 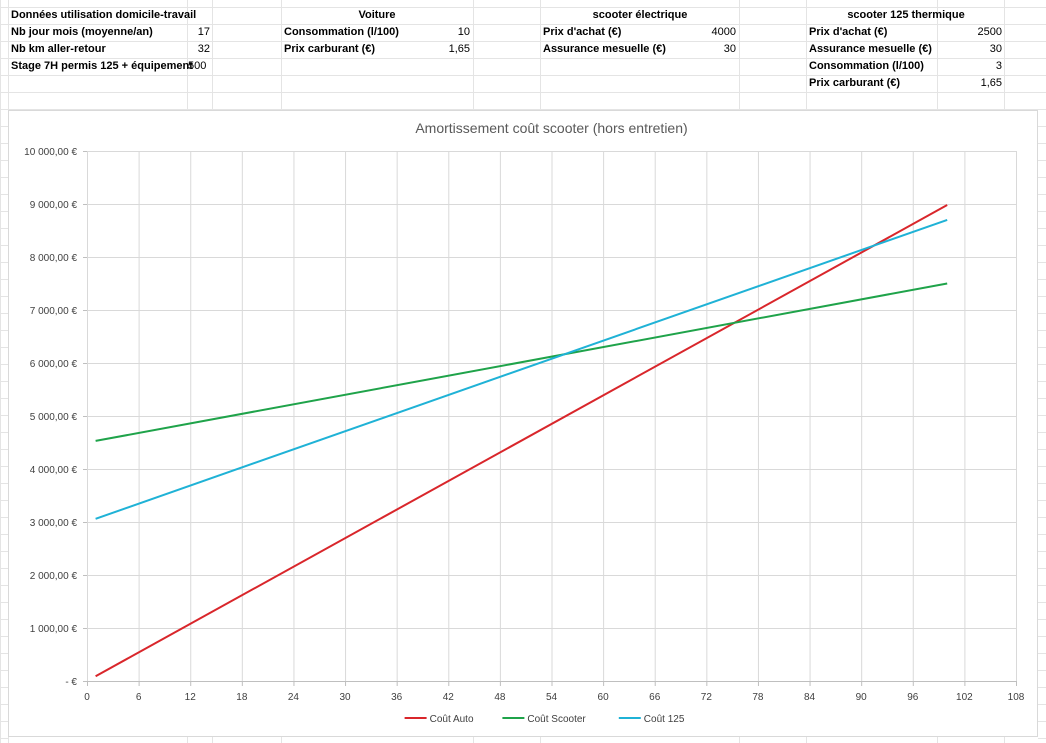 I want to click on x-tick-label: 60, so click(x=604, y=697).